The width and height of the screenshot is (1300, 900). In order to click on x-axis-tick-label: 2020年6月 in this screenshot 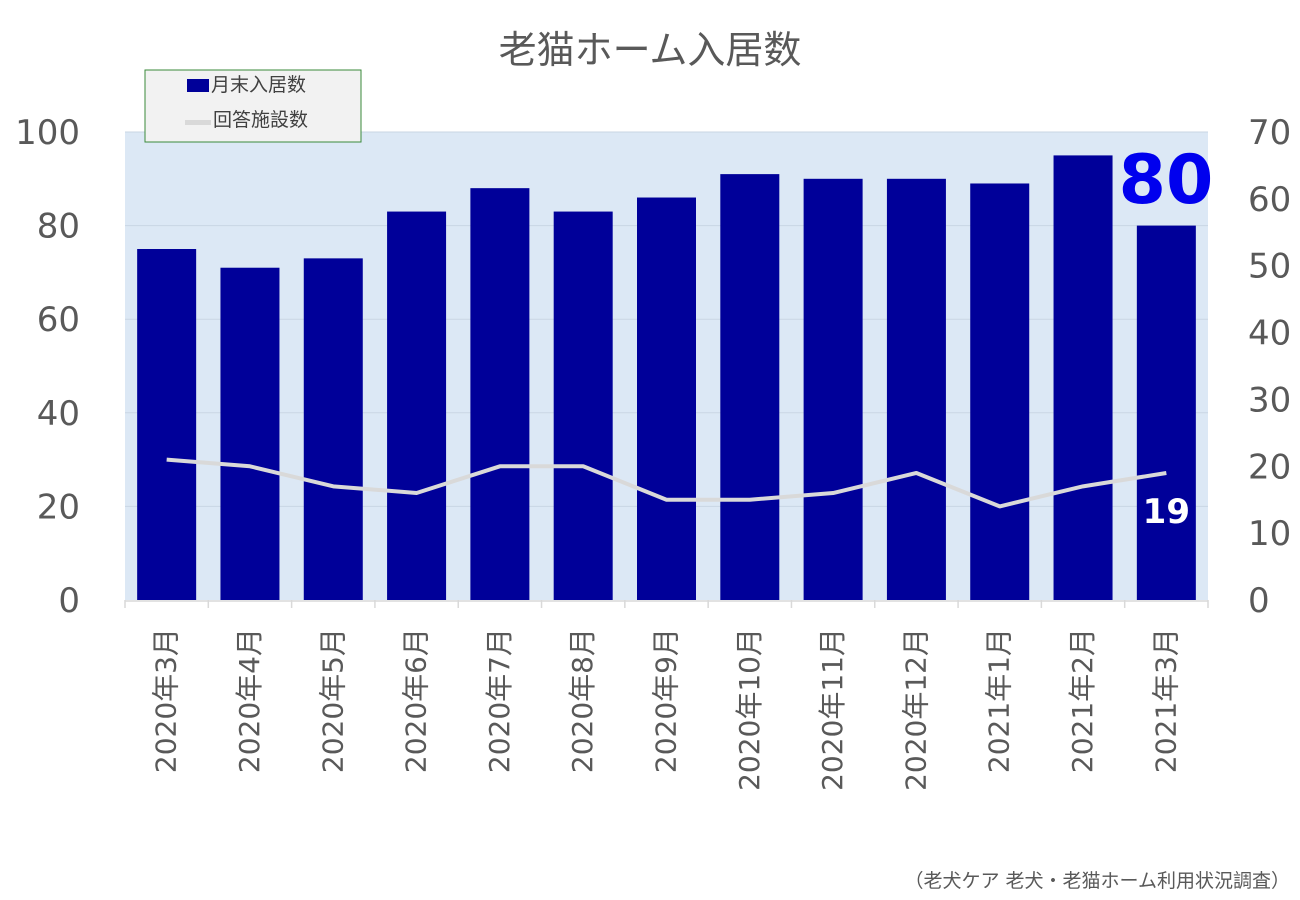, I will do `click(416, 700)`.